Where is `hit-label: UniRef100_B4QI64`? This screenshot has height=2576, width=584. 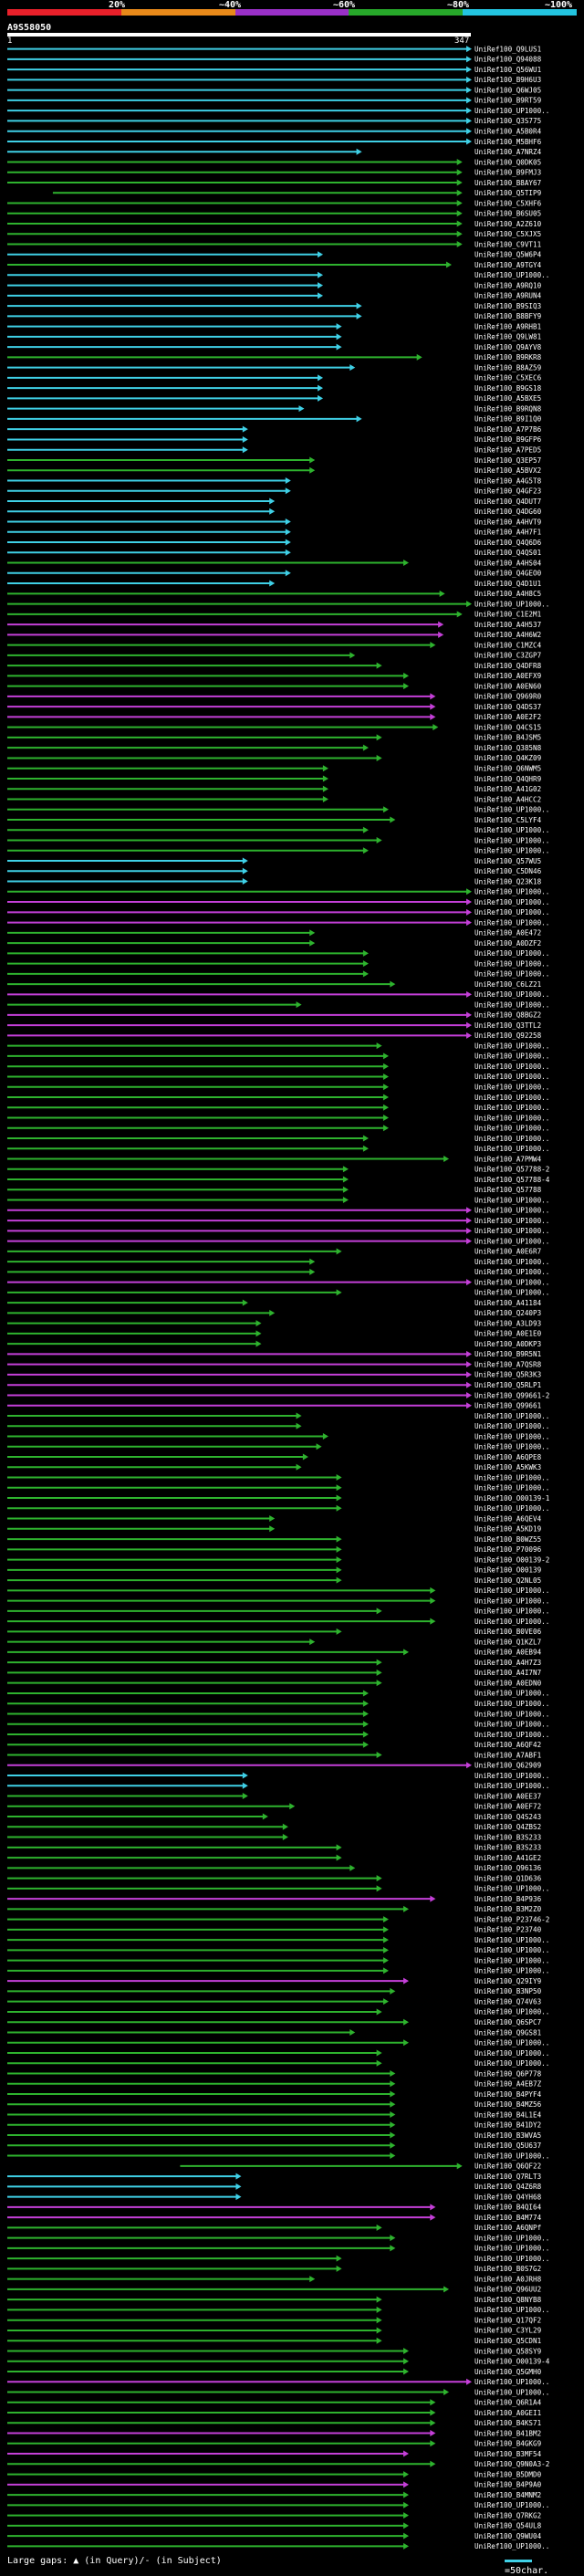 hit-label: UniRef100_B4QI64 is located at coordinates (508, 2208).